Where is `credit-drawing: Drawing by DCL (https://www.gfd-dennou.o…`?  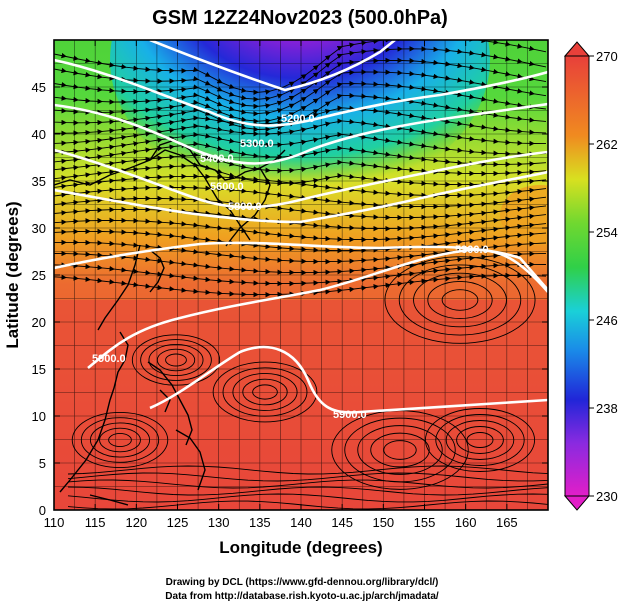
credit-drawing: Drawing by DCL (https://www.gfd-dennou.o… is located at coordinates (302, 582).